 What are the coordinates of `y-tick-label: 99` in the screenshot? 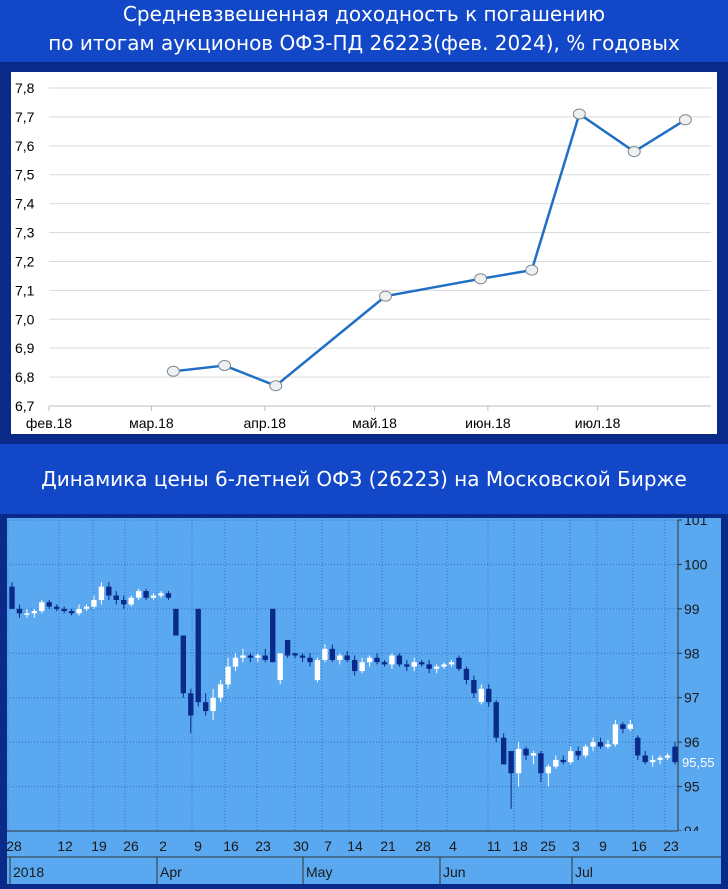 It's located at (692, 609).